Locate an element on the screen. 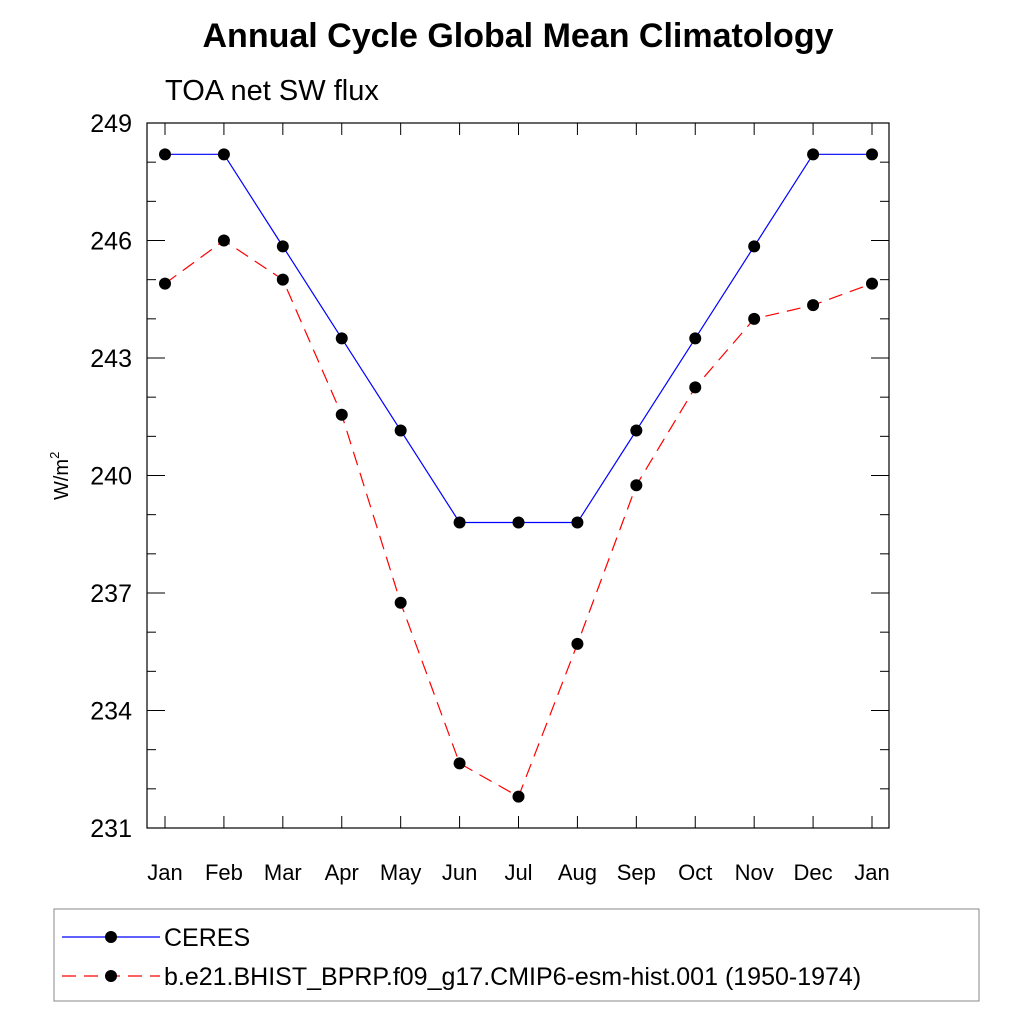 The image size is (1024, 1029). y-axis-label-superscript: 2 is located at coordinates (54, 455).